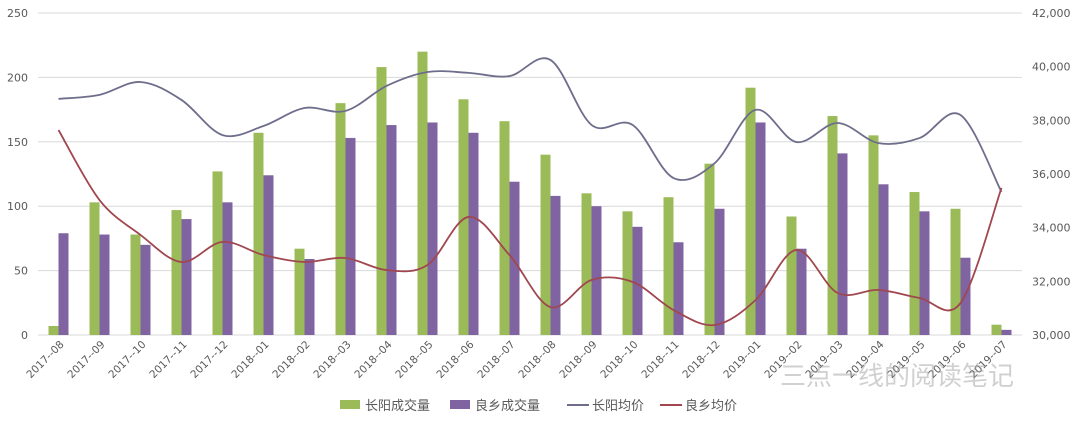 This screenshot has height=429, width=1080. Describe the element at coordinates (578, 360) in the screenshot. I see `x-tick-label: 2018--09` at that location.